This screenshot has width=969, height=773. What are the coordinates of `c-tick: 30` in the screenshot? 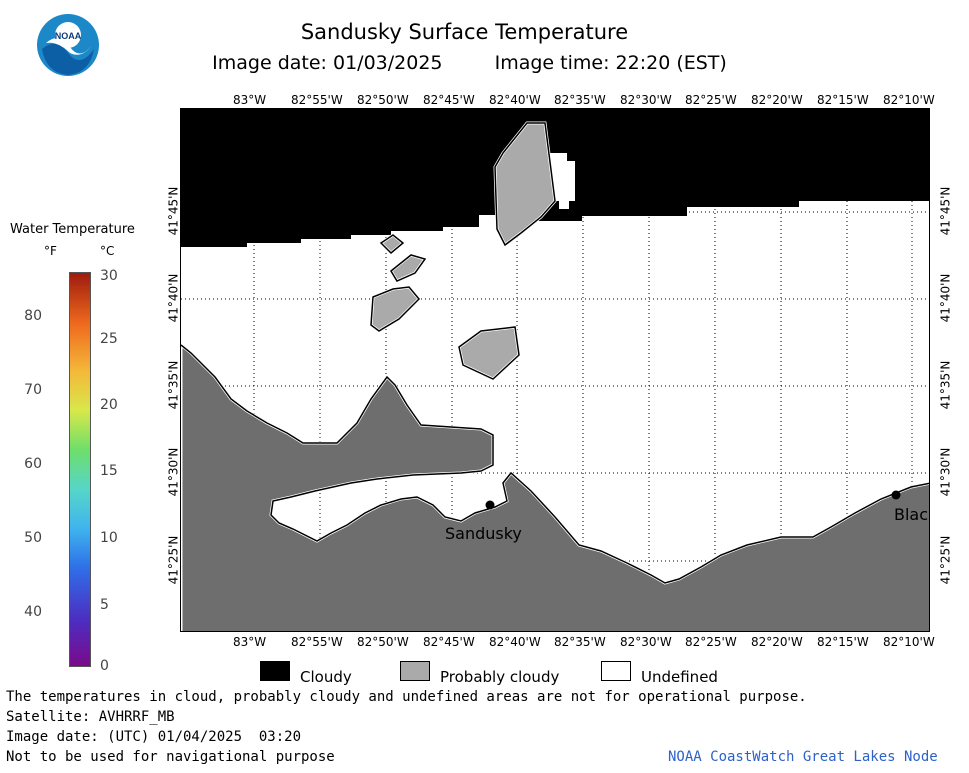 It's located at (109, 276).